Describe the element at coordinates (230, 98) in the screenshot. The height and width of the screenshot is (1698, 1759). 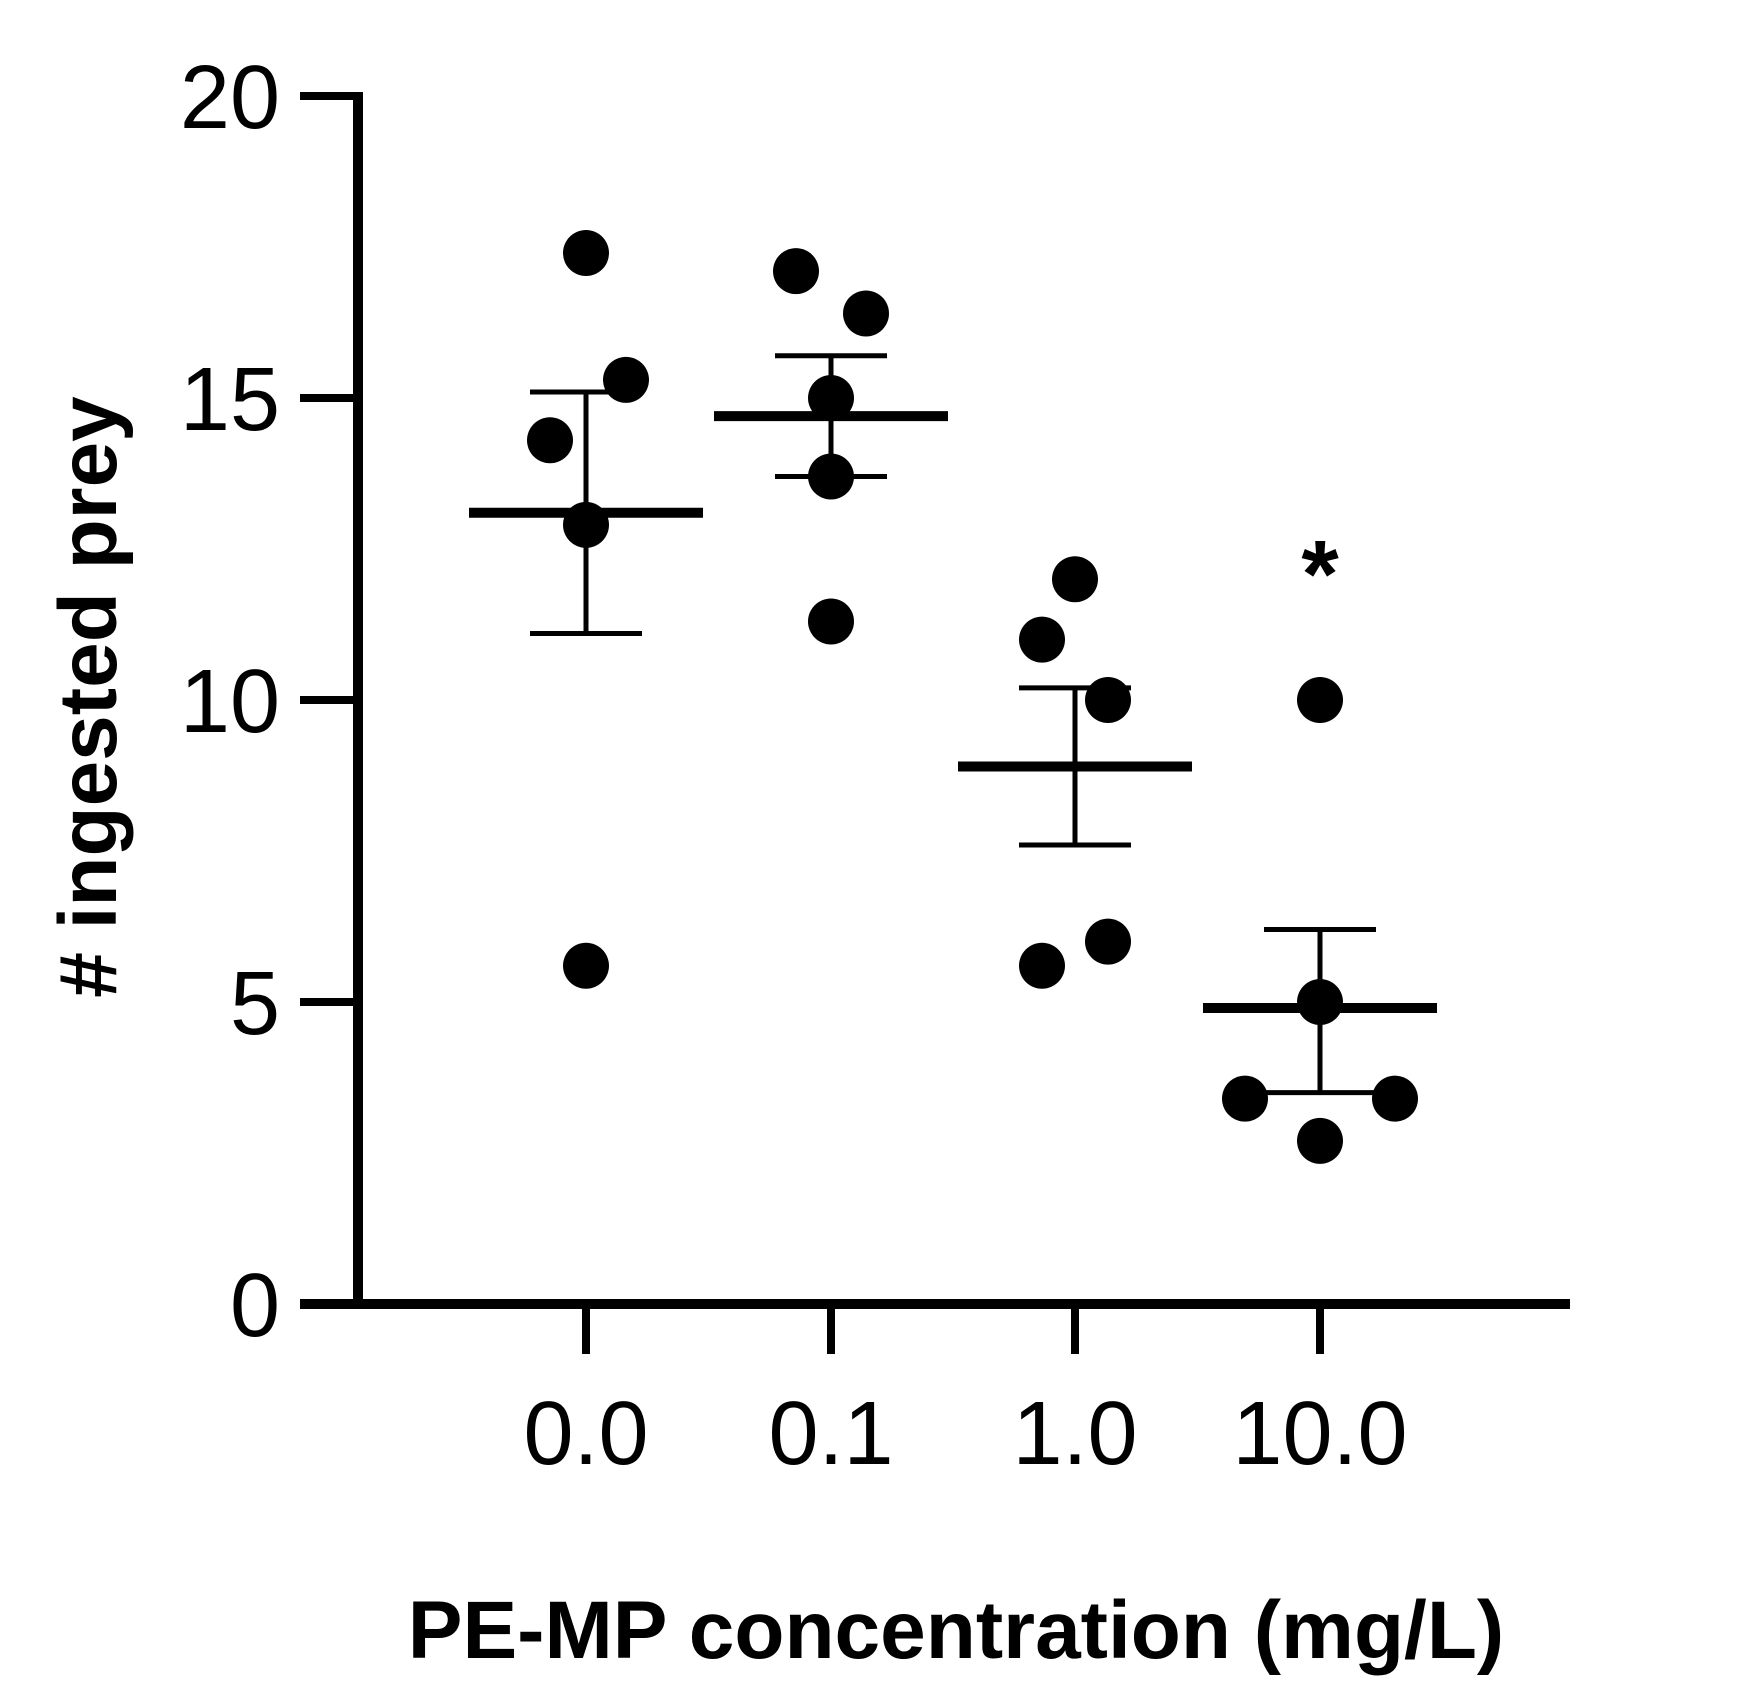
I see `y-tick-label: 20` at that location.